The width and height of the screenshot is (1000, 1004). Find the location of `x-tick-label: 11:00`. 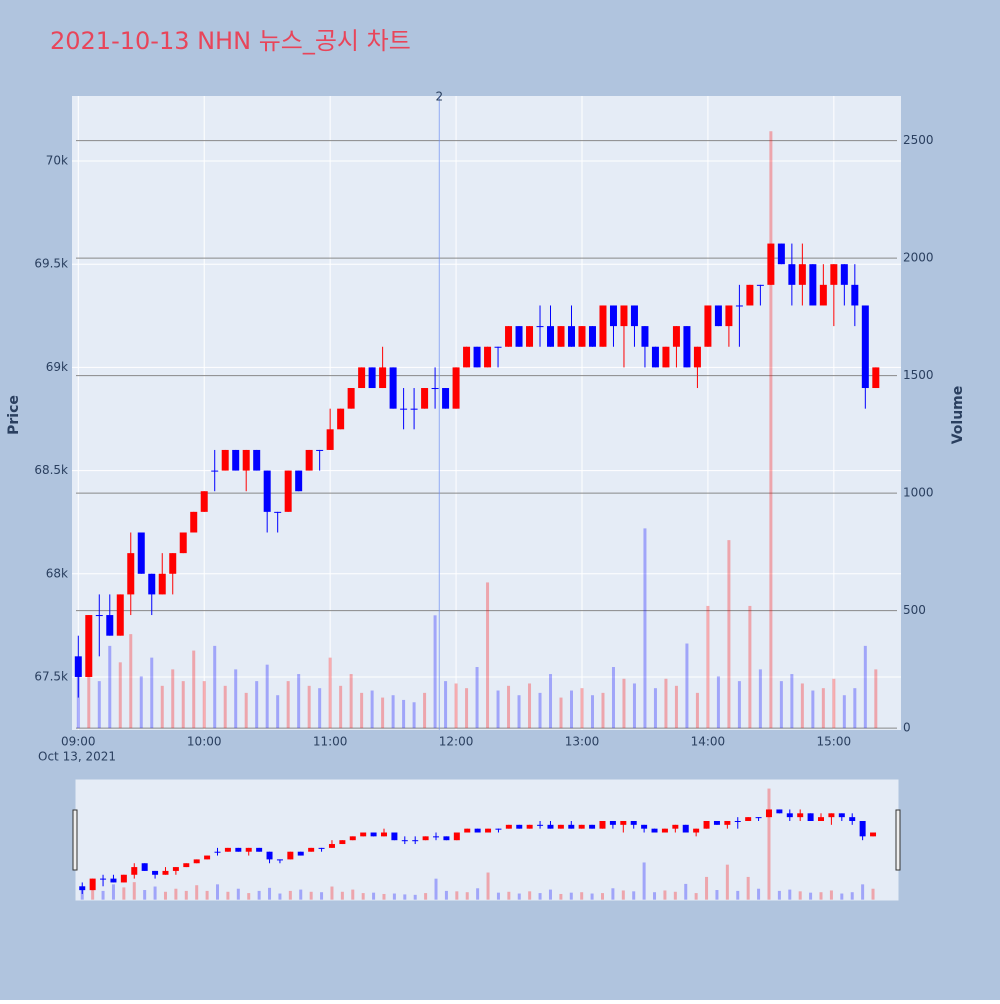

x-tick-label: 11:00 is located at coordinates (330, 742).